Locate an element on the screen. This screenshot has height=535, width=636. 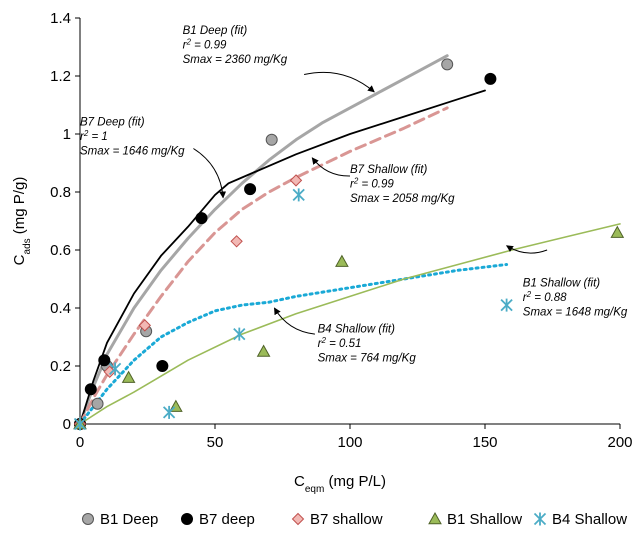
annotation-line: Smax = 1646 mg/Kg is located at coordinates (132, 151).